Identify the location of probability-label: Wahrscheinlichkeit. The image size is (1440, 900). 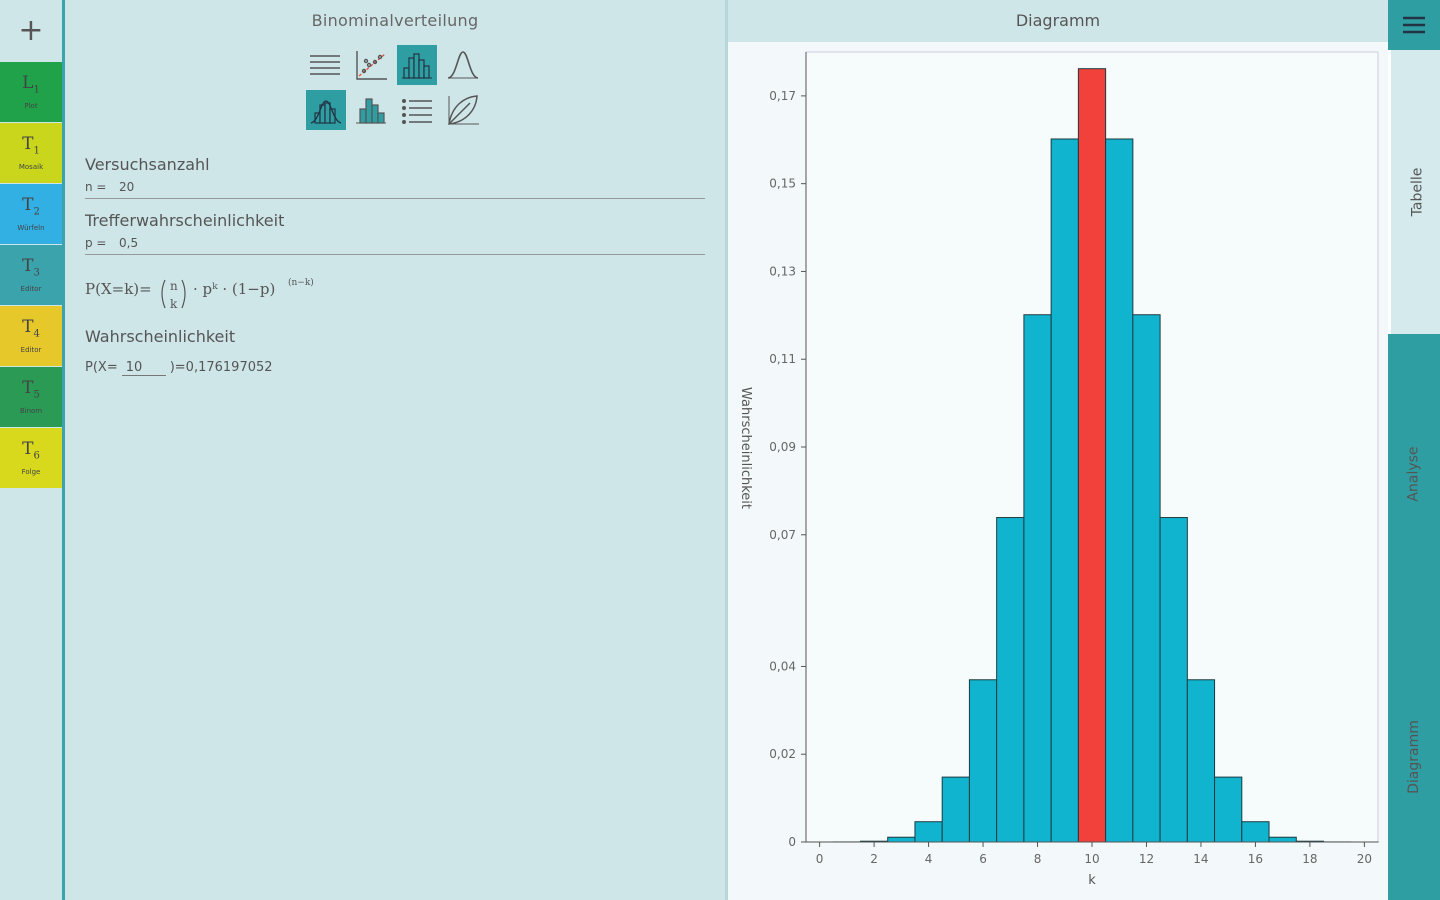
(160, 336).